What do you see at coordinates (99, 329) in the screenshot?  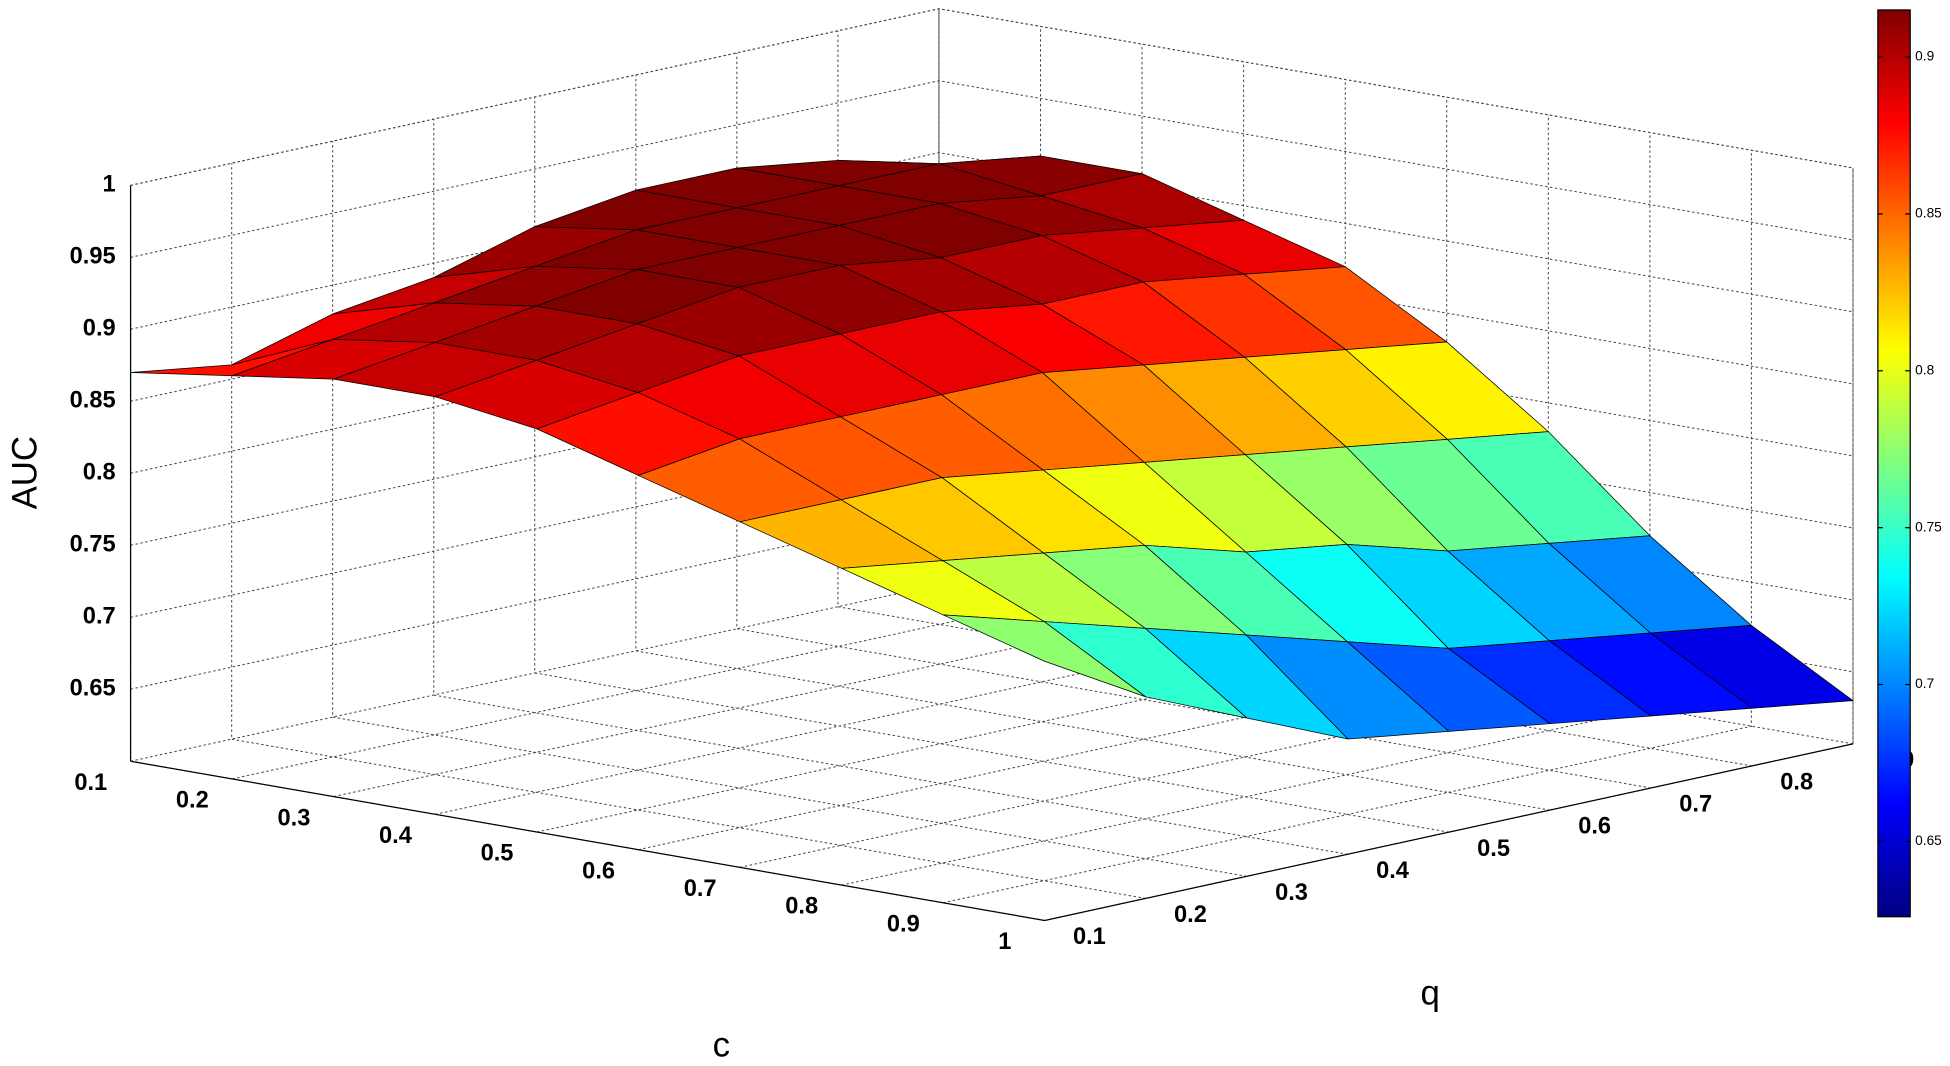 I see `z-tick-label: 0.9` at bounding box center [99, 329].